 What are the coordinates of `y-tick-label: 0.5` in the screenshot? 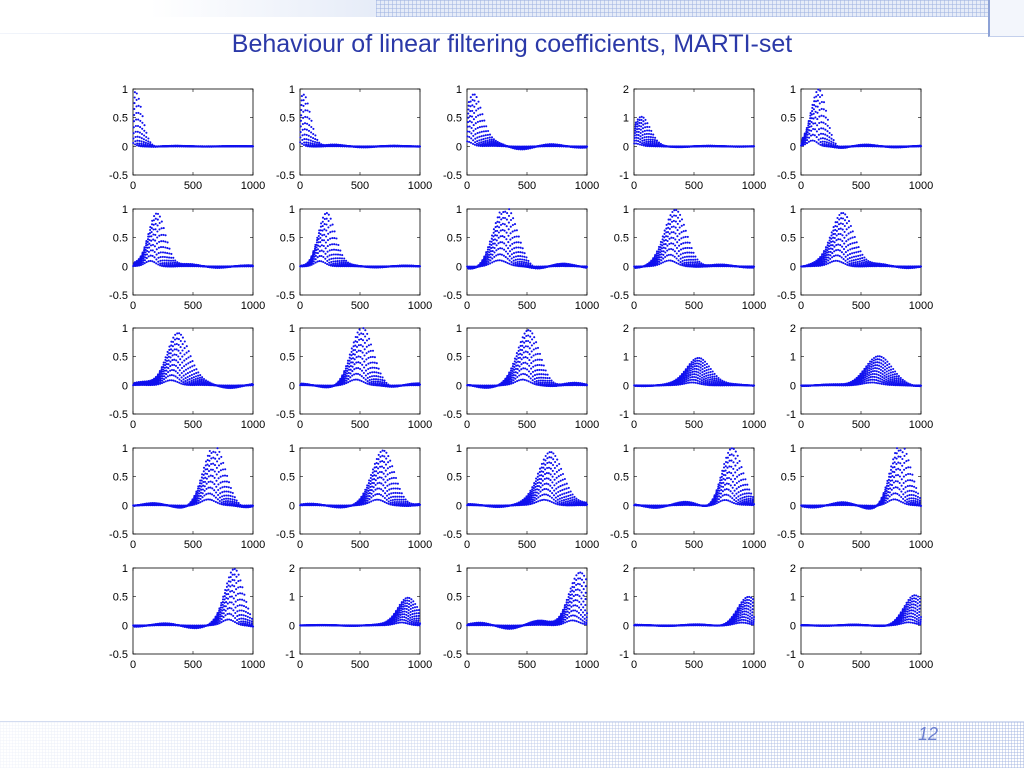 It's located at (287, 239).